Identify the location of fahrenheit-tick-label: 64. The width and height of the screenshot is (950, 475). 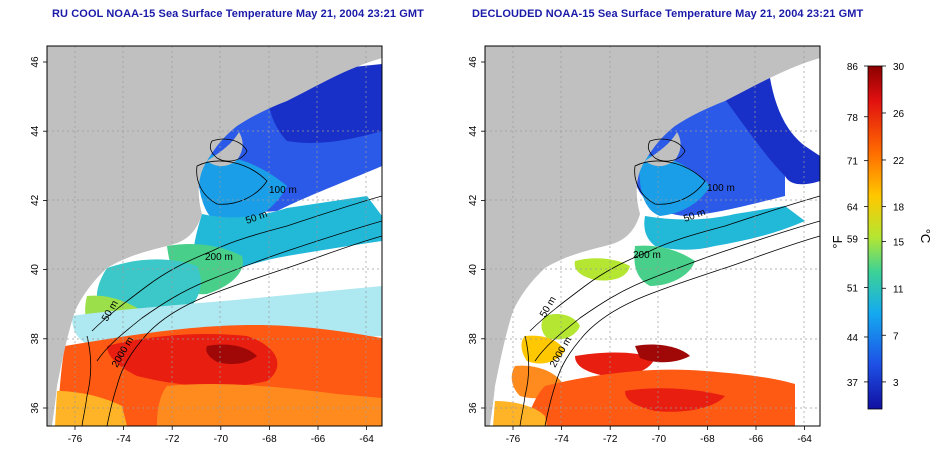
(853, 208).